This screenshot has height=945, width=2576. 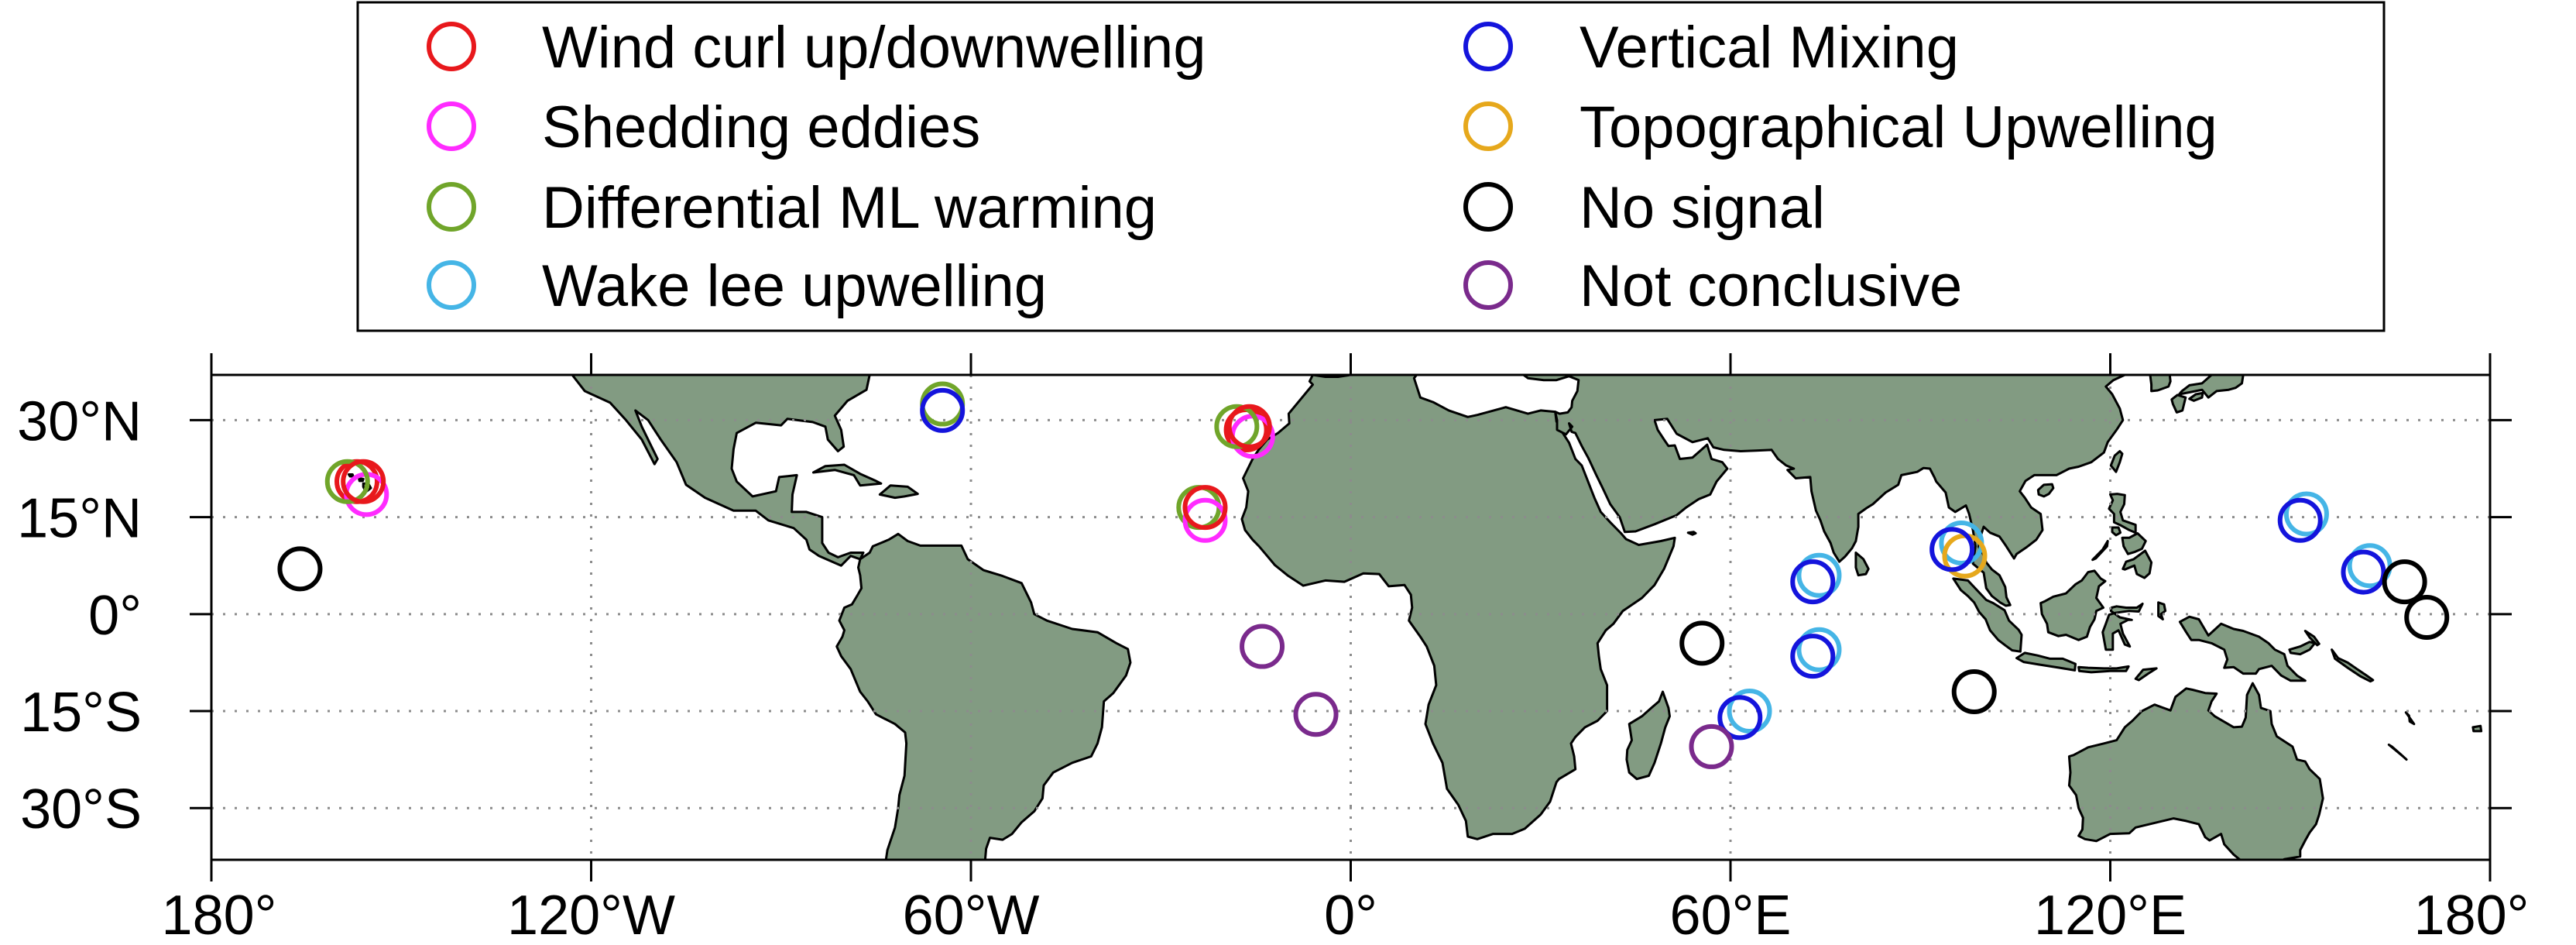 What do you see at coordinates (2046, 661) in the screenshot?
I see `land-java` at bounding box center [2046, 661].